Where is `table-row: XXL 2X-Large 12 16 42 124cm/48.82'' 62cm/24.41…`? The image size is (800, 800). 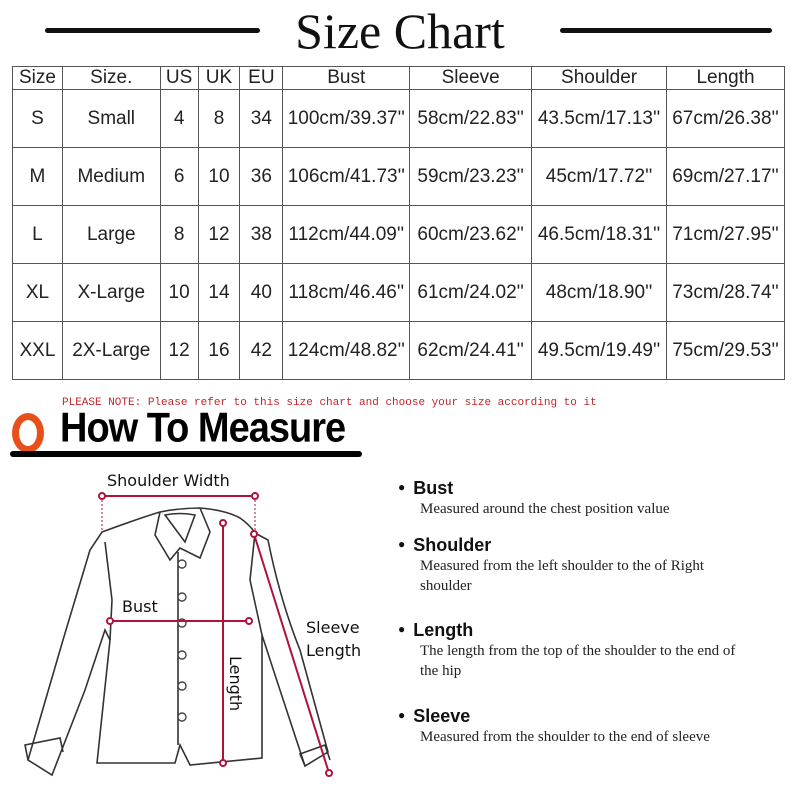 table-row: XXL 2X-Large 12 16 42 124cm/48.82'' 62cm/24.41… is located at coordinates (398, 350).